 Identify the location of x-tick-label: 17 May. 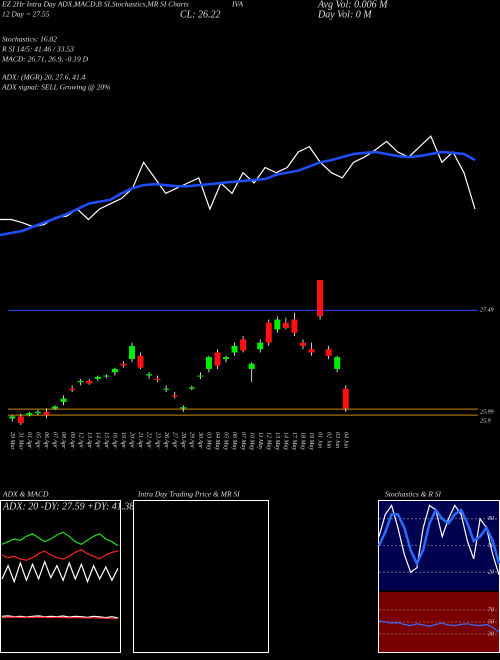
(294, 441).